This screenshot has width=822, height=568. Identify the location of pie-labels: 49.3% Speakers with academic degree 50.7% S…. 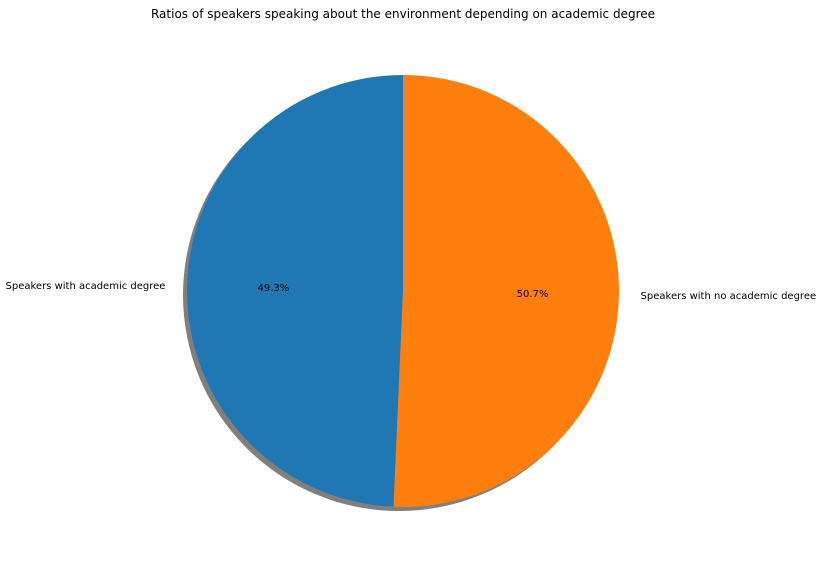
(411, 291).